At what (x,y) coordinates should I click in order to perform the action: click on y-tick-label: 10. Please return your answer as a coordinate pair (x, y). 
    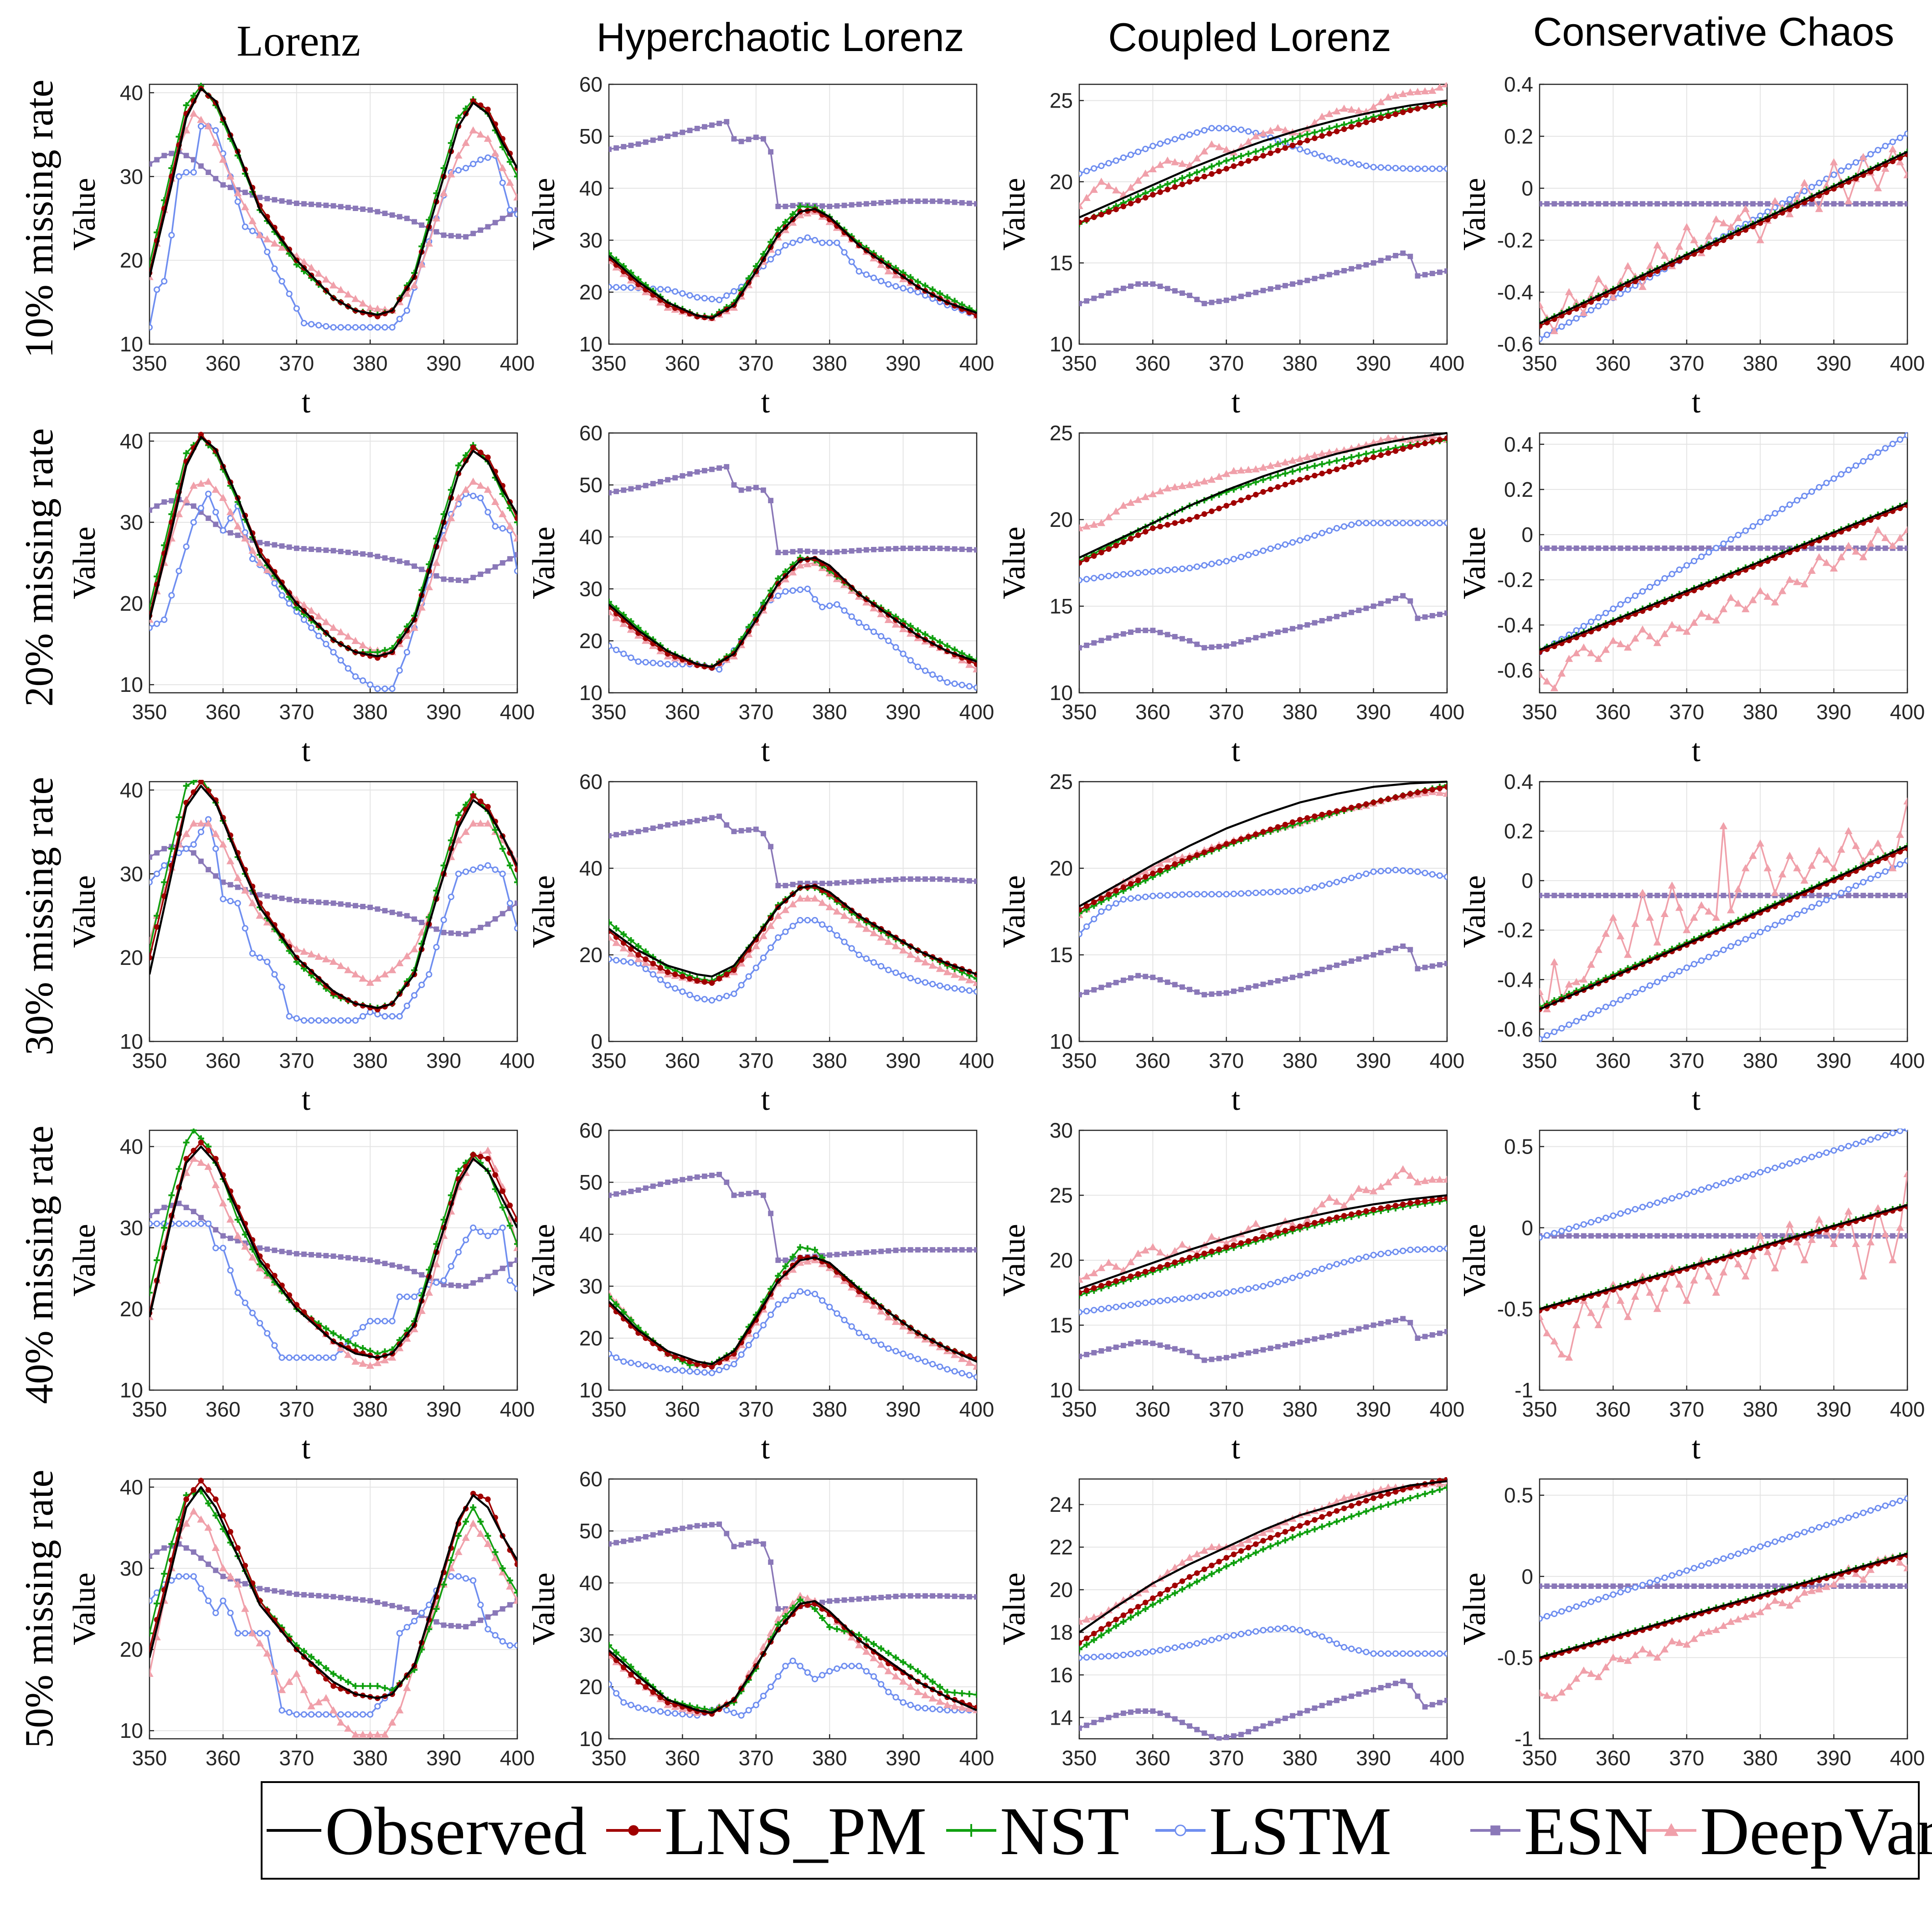
    Looking at the image, I should click on (131, 1731).